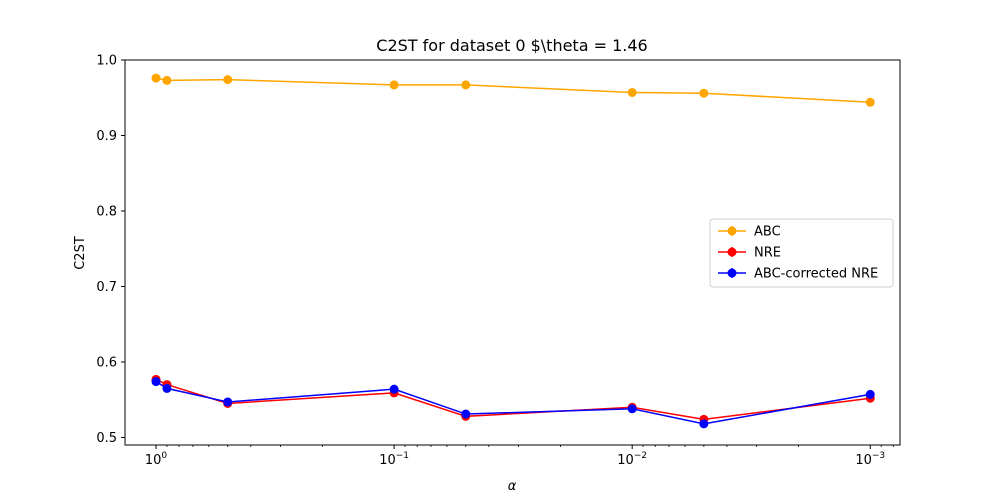 This screenshot has height=500, width=1000. I want to click on y-tick-label: 0.8, so click(106, 211).